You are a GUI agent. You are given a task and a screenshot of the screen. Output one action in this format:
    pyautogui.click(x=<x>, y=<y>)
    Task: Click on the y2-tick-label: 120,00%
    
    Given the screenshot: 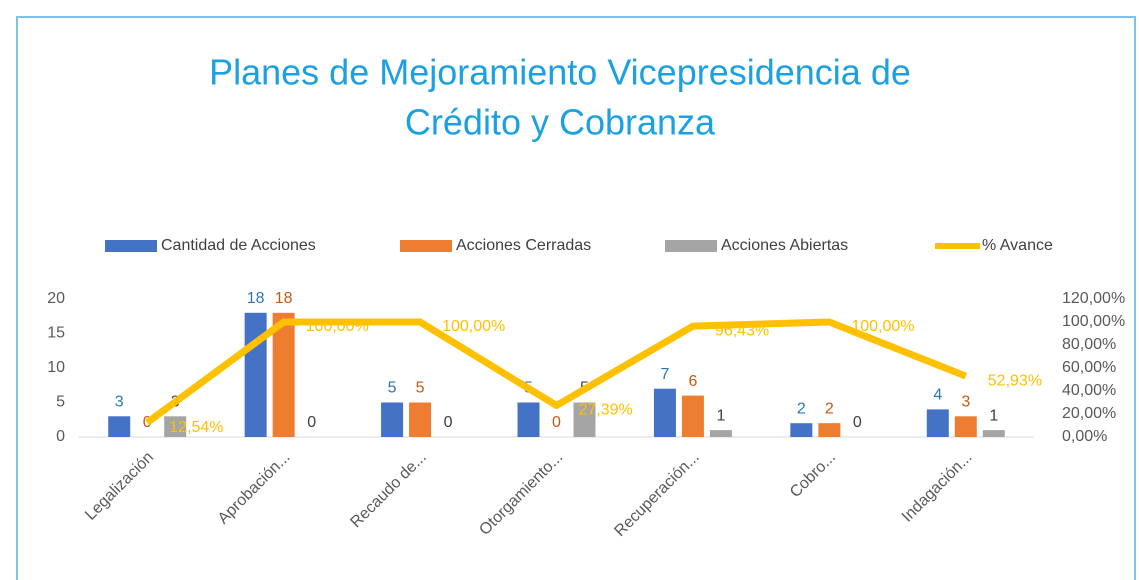 What is the action you would take?
    pyautogui.click(x=1093, y=298)
    